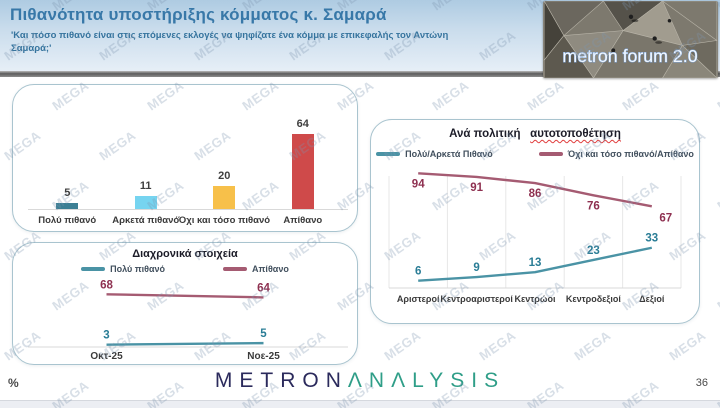  What do you see at coordinates (630, 154) in the screenshot?
I see `political-legend-label: Όχι και τόσο πιθανό/Απίθανο` at bounding box center [630, 154].